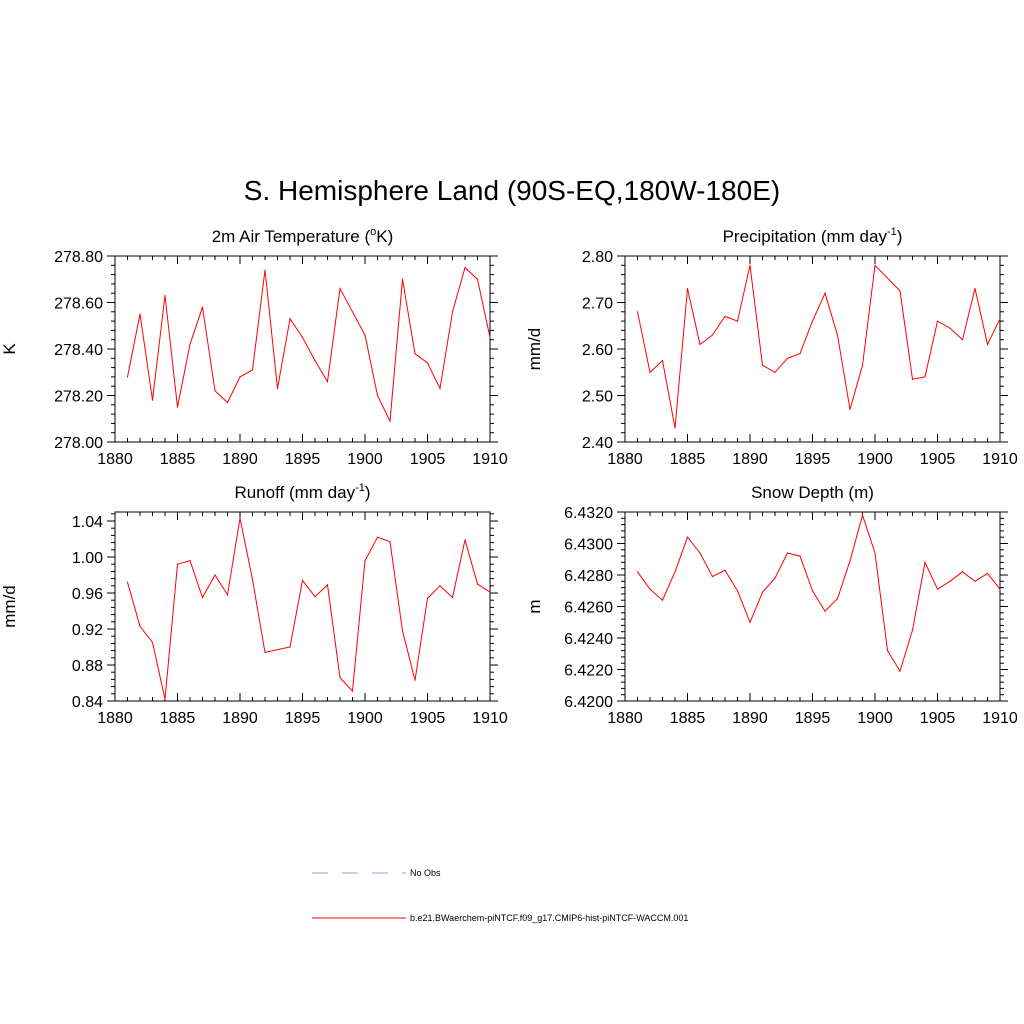 Image resolution: width=1024 pixels, height=1024 pixels. What do you see at coordinates (78, 397) in the screenshot?
I see `y-tick-label: 278.20` at bounding box center [78, 397].